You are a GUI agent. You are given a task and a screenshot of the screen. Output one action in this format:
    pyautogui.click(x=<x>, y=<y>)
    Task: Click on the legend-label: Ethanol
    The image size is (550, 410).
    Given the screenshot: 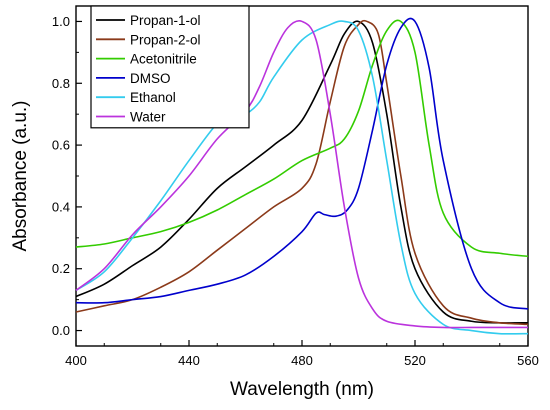 What is the action you would take?
    pyautogui.click(x=153, y=97)
    